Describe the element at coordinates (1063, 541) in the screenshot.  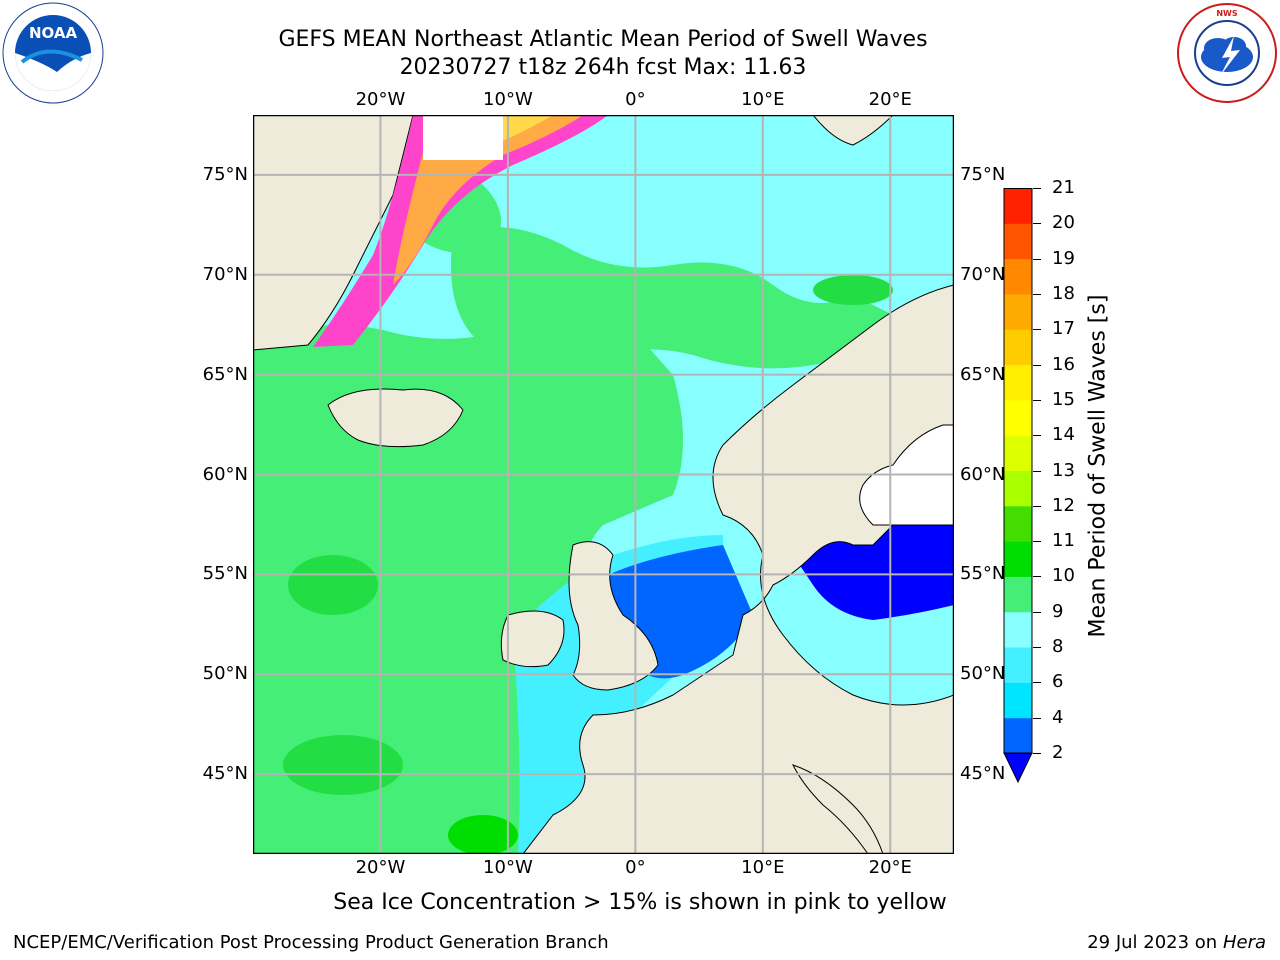
I see `colorbar-tick-label: 11` at that location.